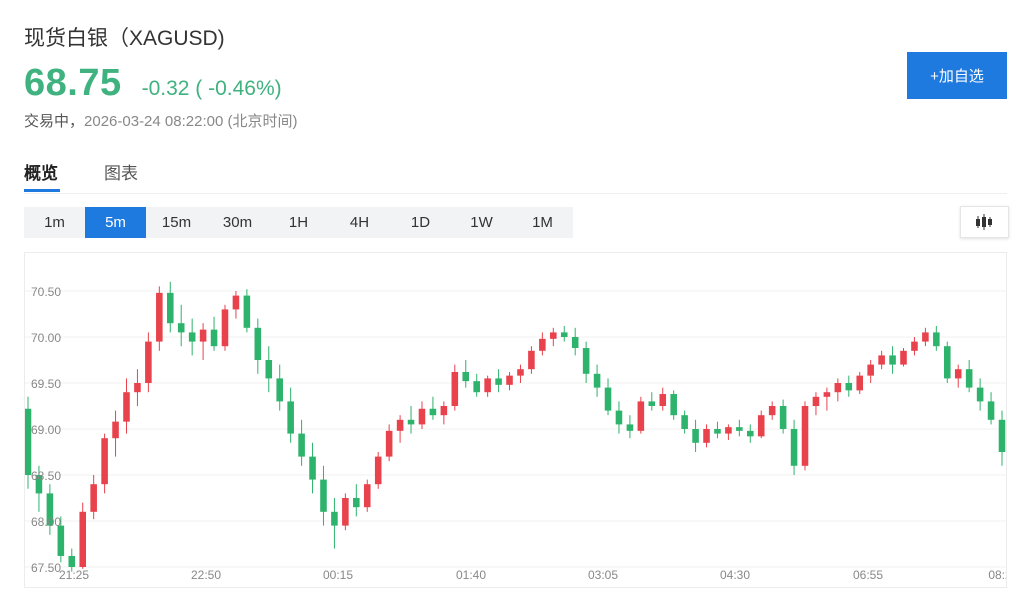 This screenshot has width=1024, height=599. What do you see at coordinates (154, 121) in the screenshot?
I see `timestamp: 2026-03-24 08:22:00` at bounding box center [154, 121].